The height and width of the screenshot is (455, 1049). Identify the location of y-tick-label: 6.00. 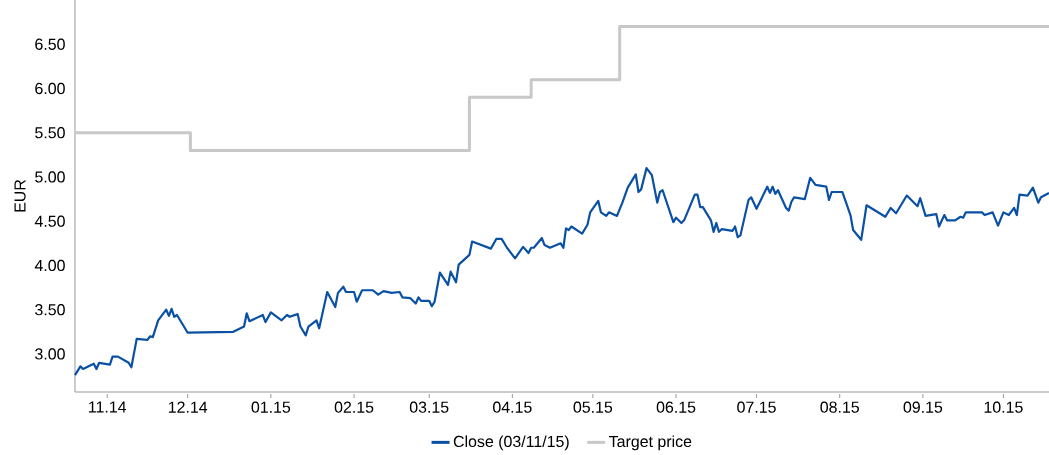
(50, 88).